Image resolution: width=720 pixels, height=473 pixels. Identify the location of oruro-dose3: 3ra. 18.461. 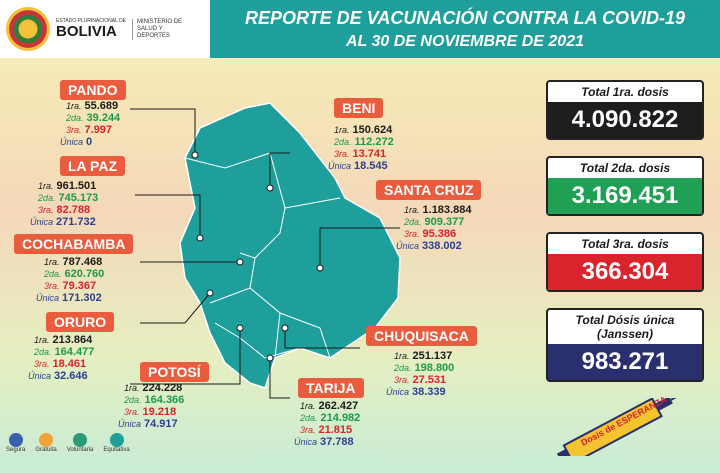
(60, 364).